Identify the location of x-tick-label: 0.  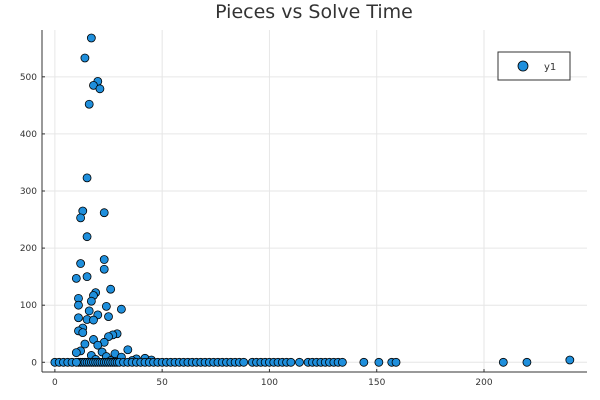
(55, 383).